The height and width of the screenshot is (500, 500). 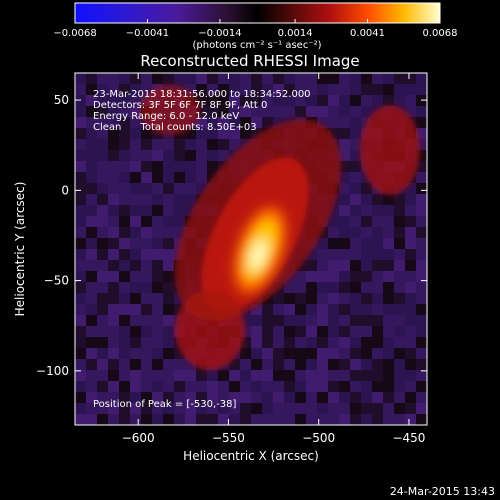 I want to click on emission-lobe-south, so click(x=210, y=330).